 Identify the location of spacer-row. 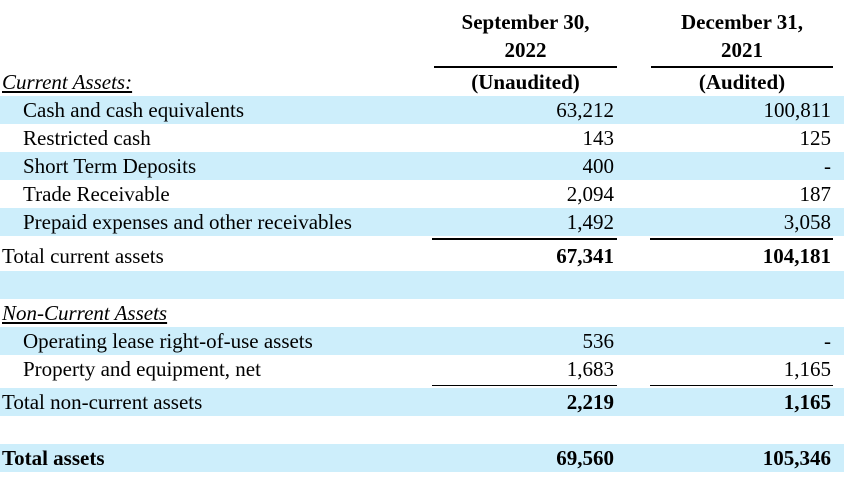
(422, 285).